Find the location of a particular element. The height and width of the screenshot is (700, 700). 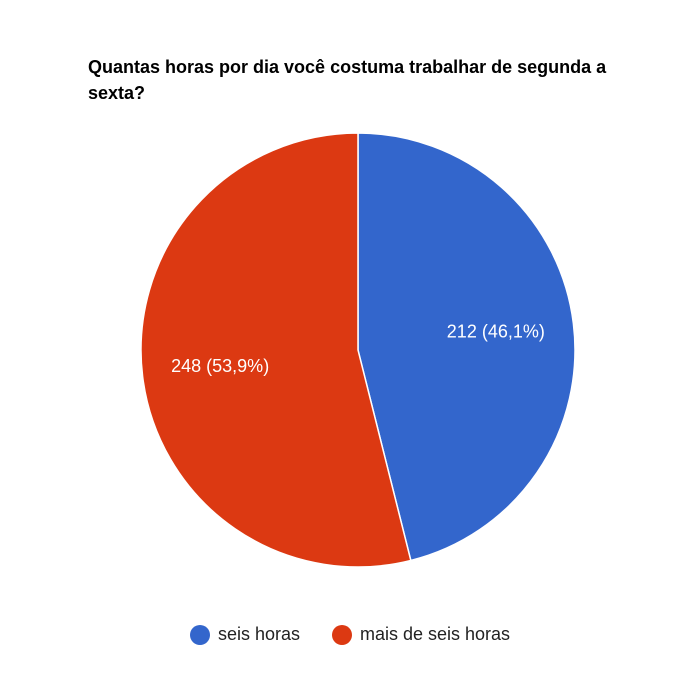

slice-data-label: 212 (46,1%) is located at coordinates (496, 332).